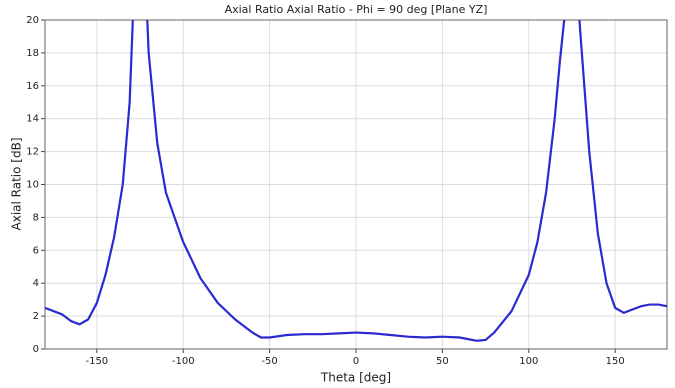 The width and height of the screenshot is (675, 388). Describe the element at coordinates (356, 361) in the screenshot. I see `x-tick-label: 0` at that location.